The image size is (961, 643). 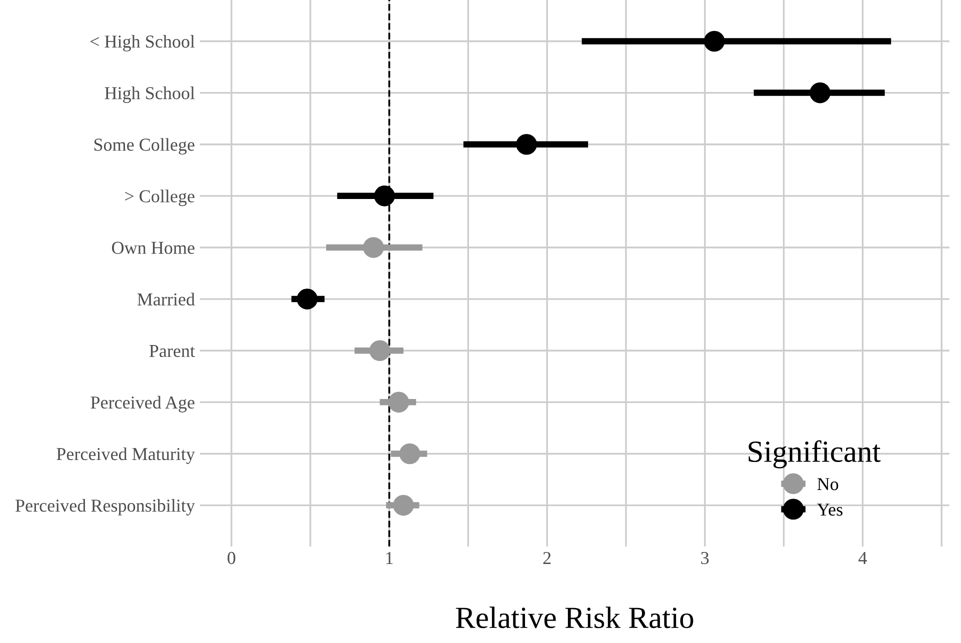 I want to click on y-tick-label: Parent, so click(x=172, y=351).